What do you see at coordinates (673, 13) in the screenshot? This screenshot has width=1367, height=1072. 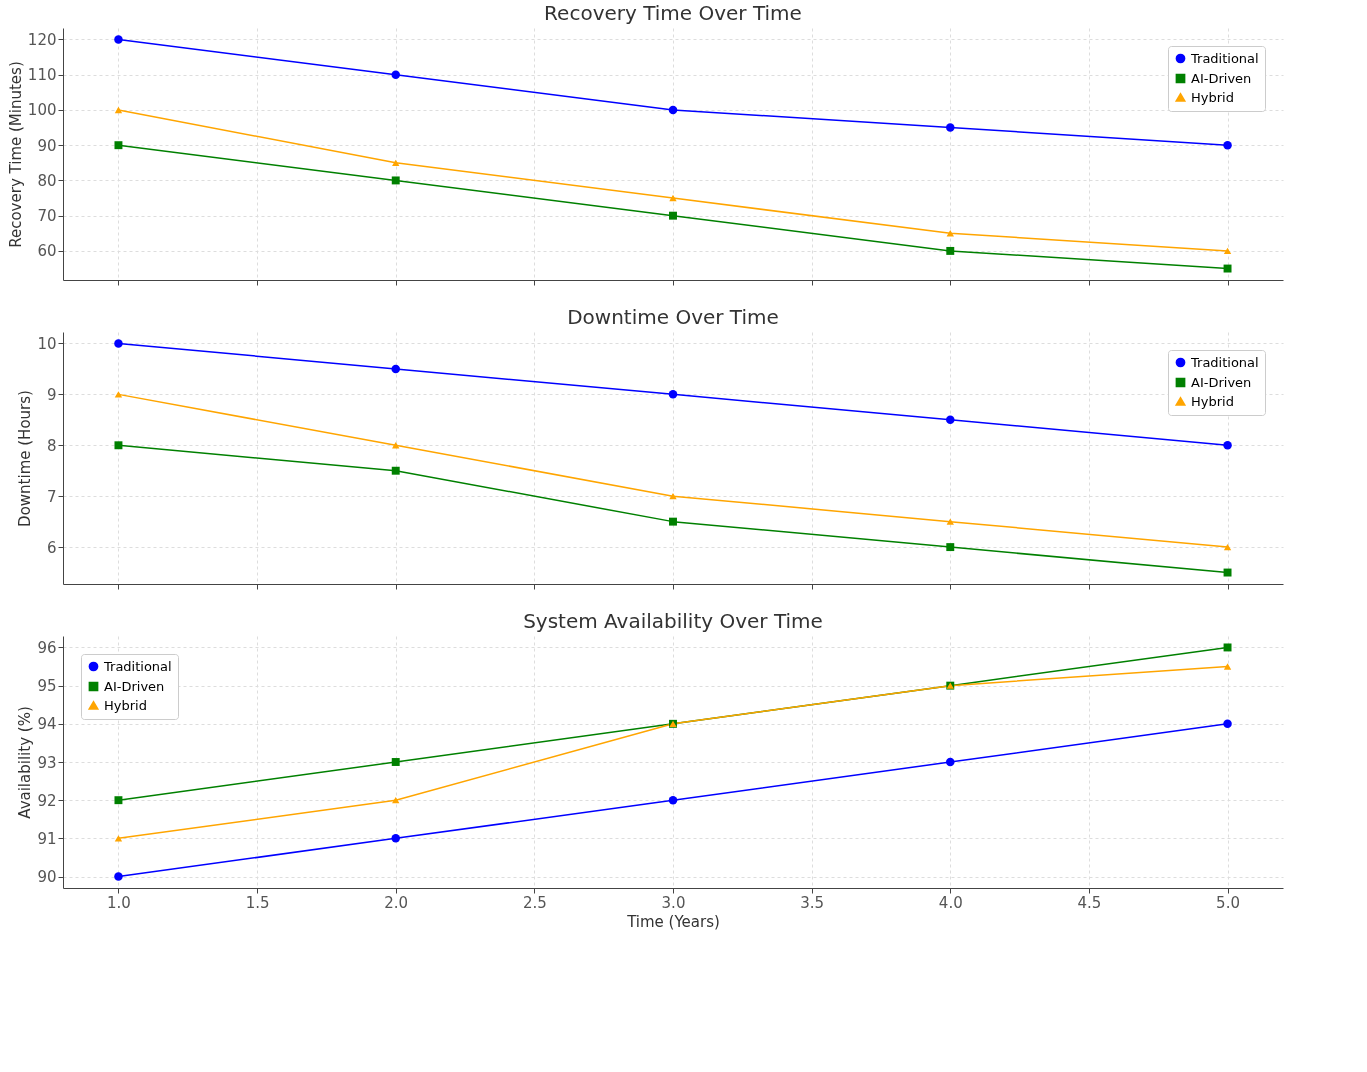 I see `chart-title: Recovery Time Over Time` at bounding box center [673, 13].